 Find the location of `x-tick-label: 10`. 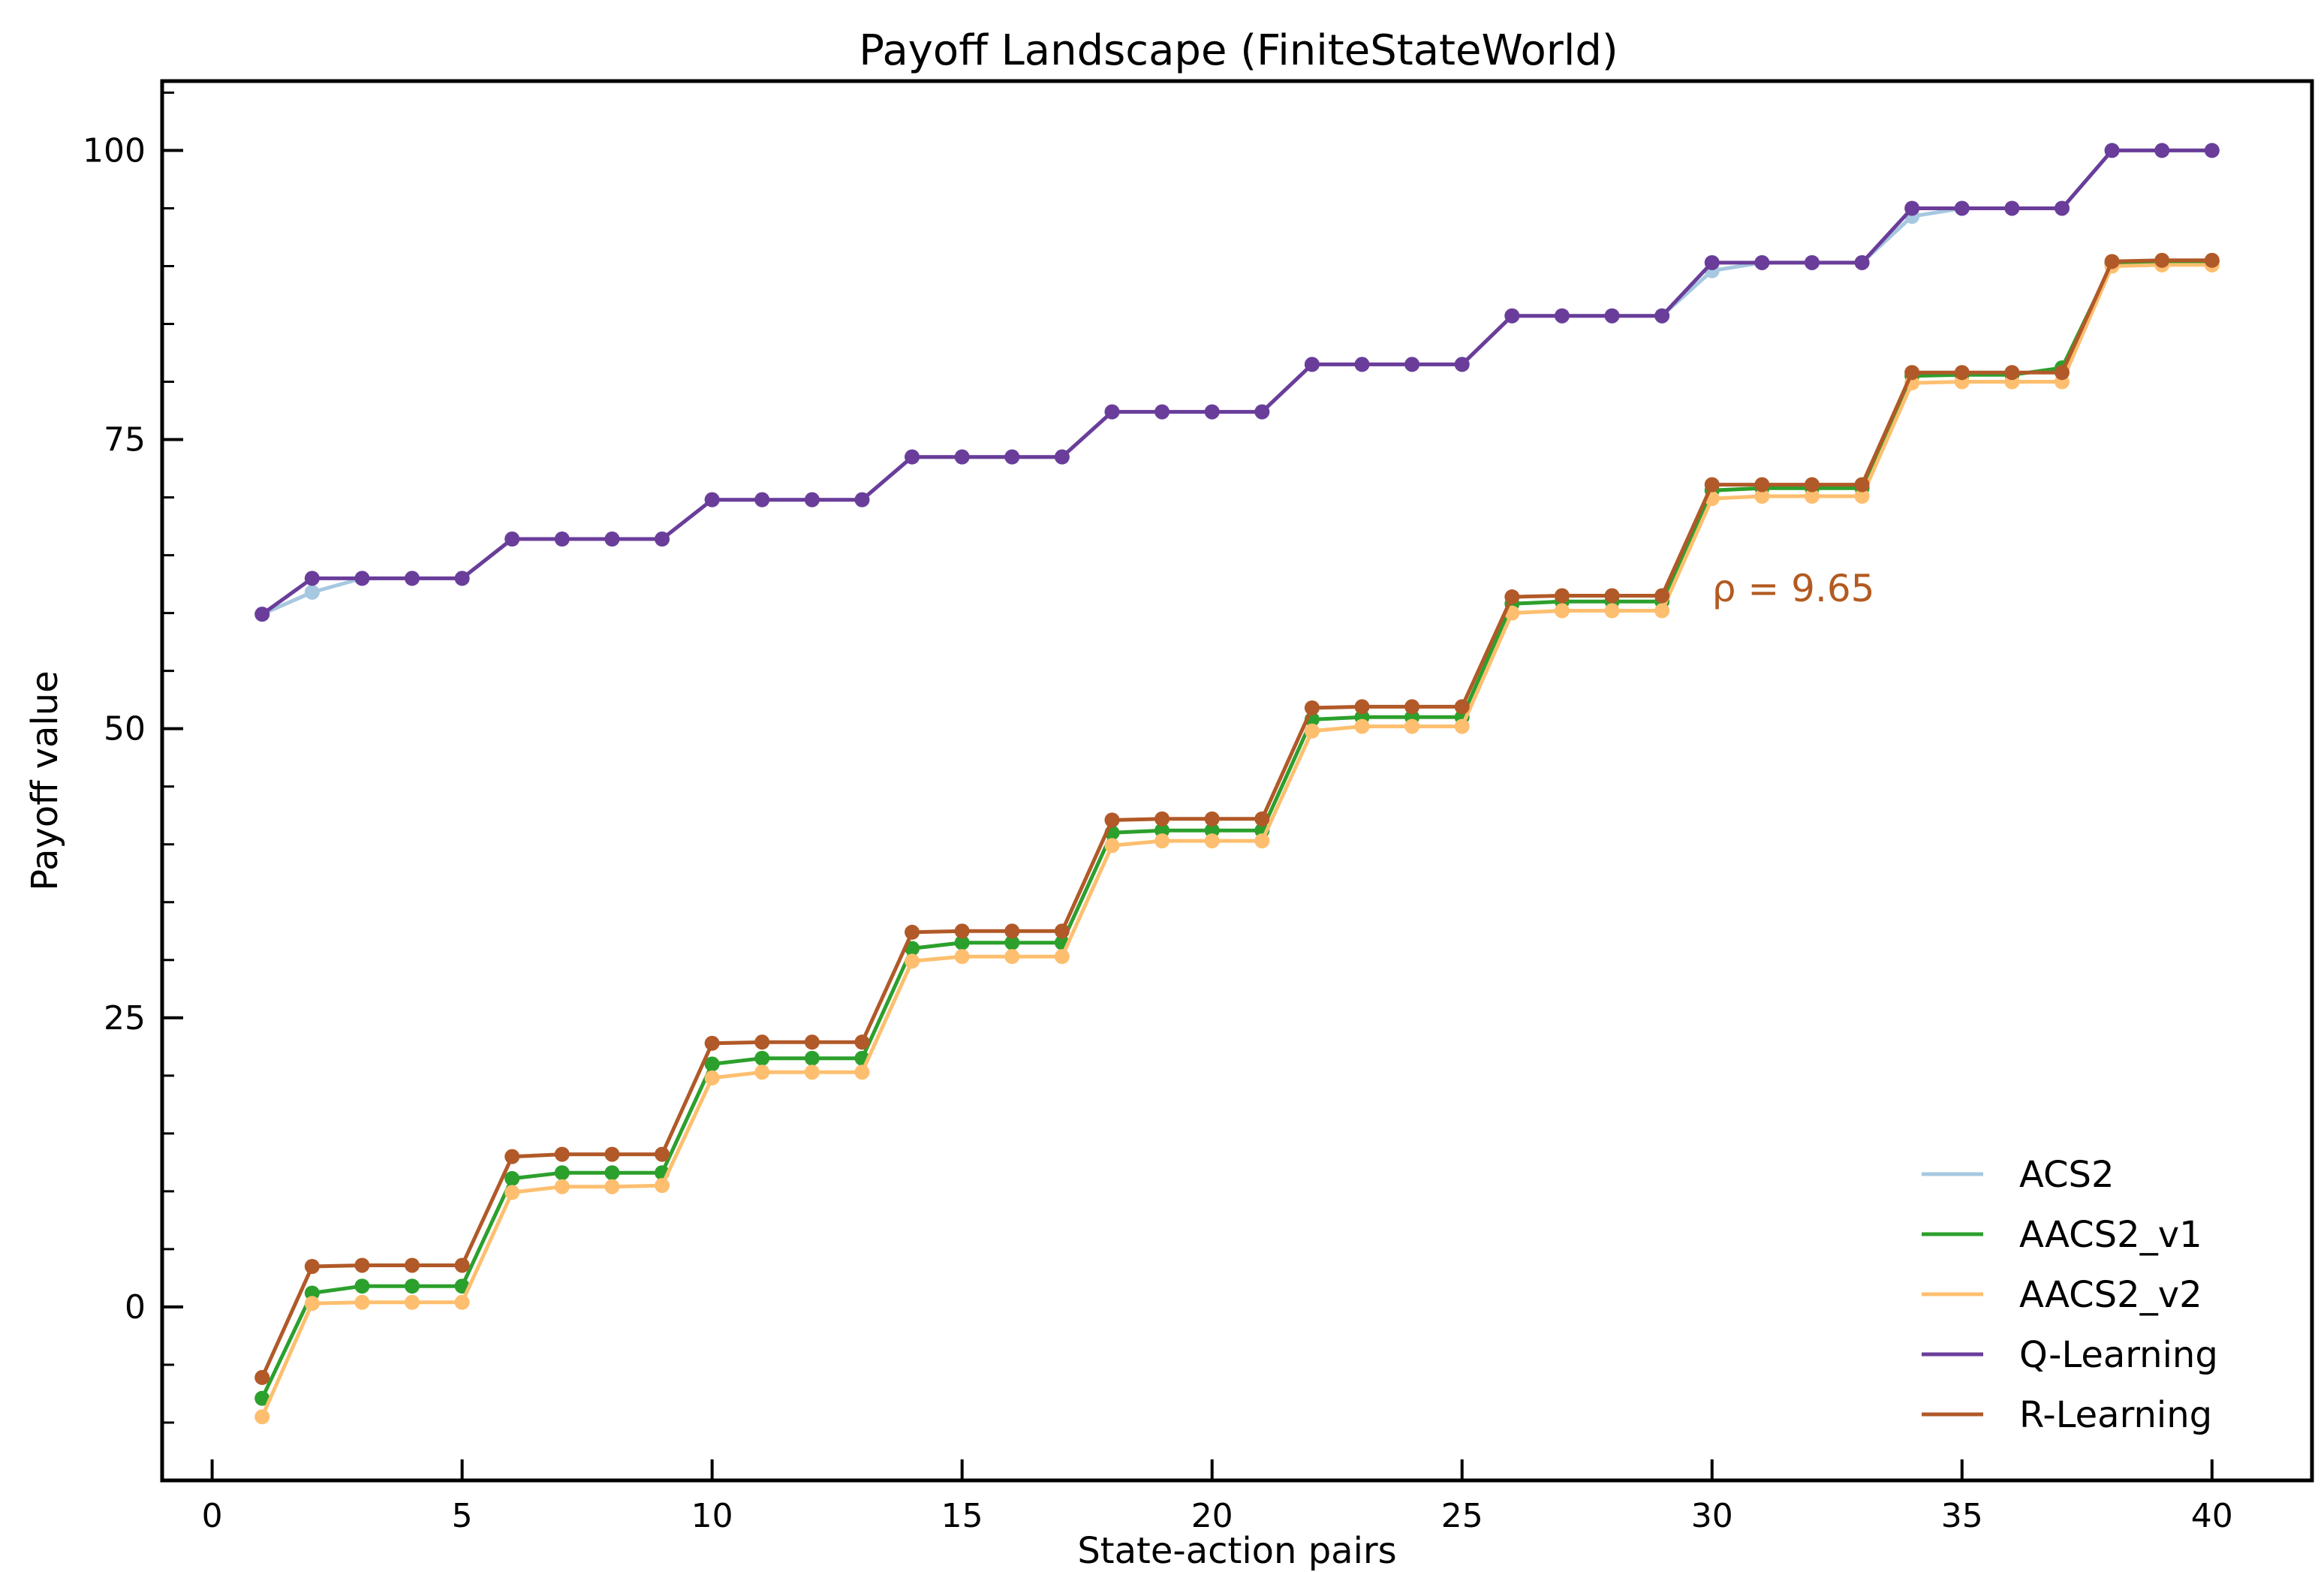

x-tick-label: 10 is located at coordinates (712, 1516).